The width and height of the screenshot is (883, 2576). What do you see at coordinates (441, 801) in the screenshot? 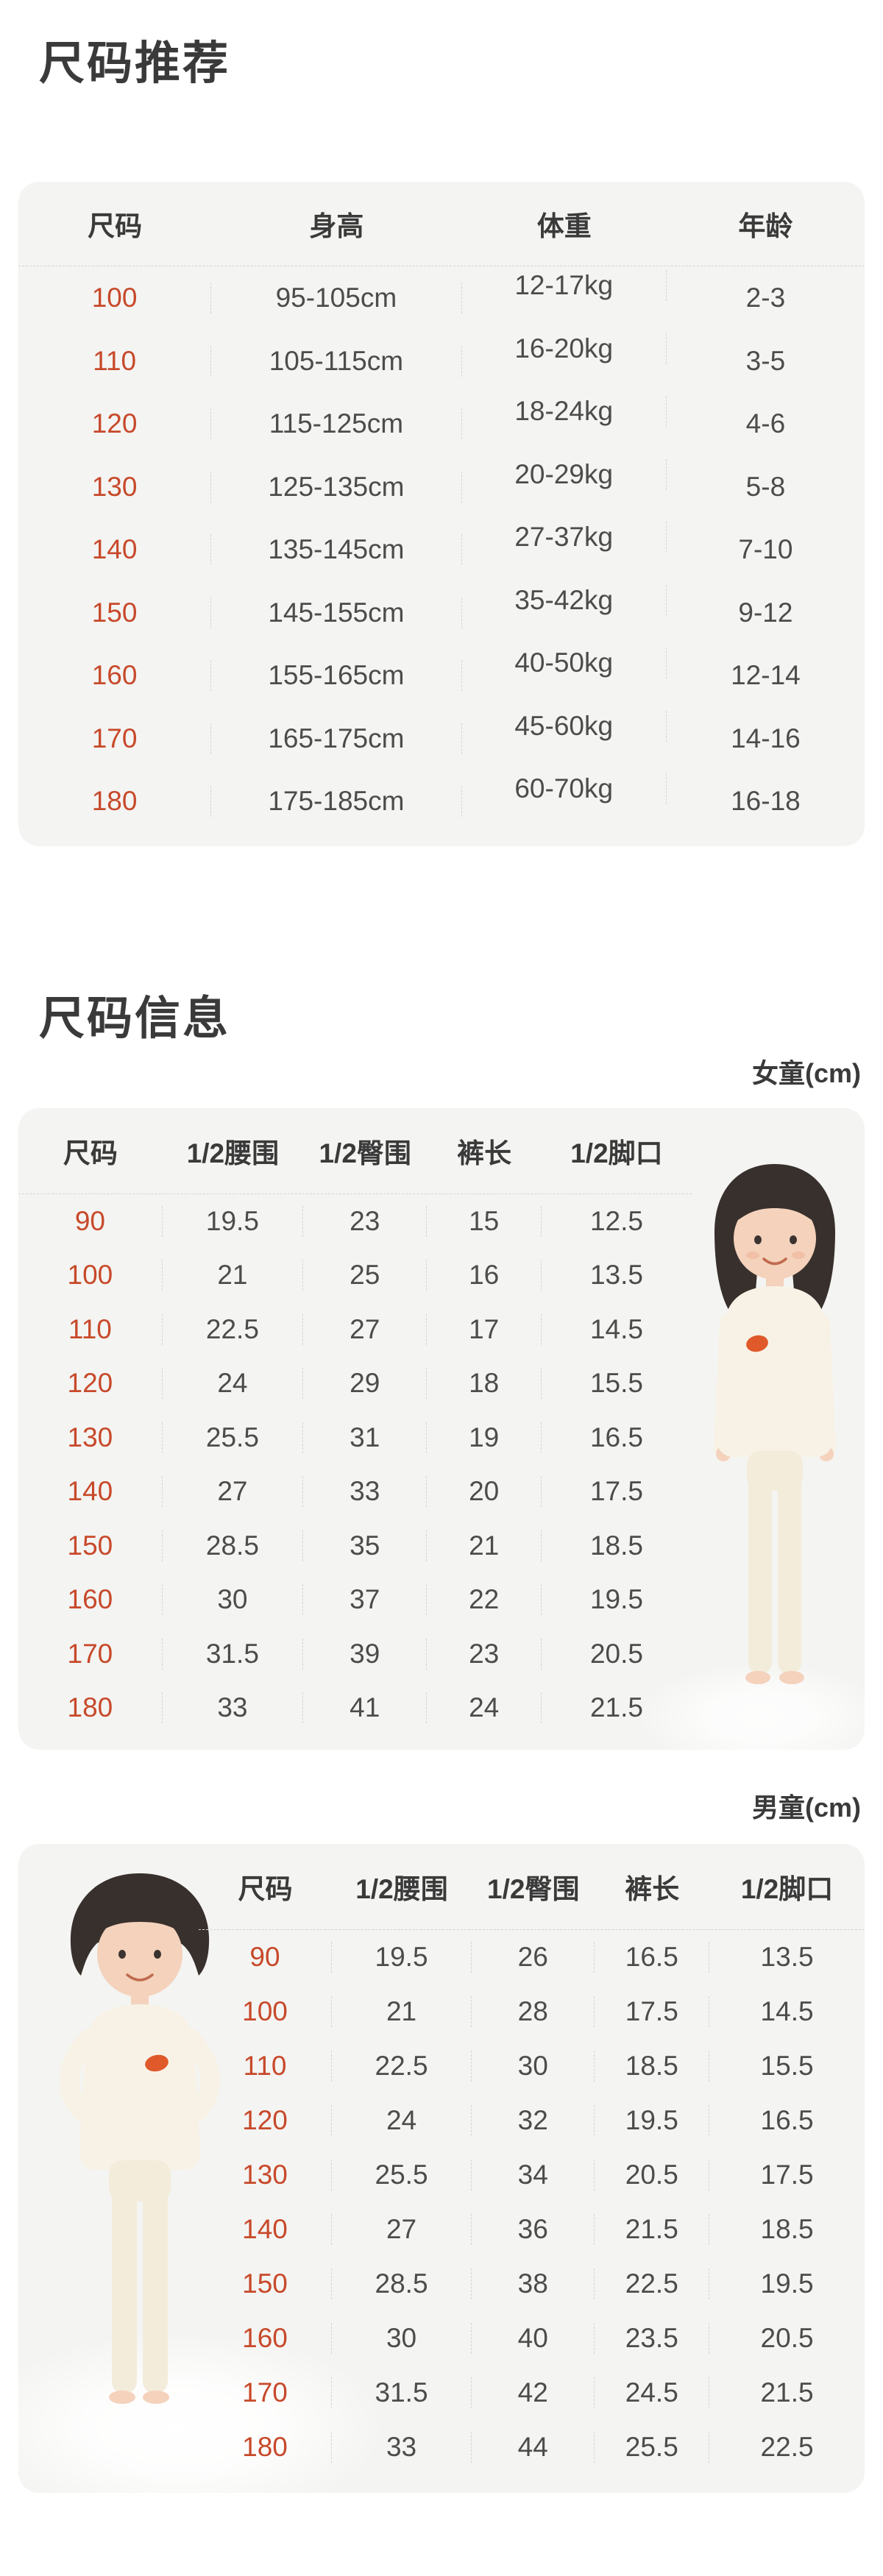
I see `table-row: 180 175-185cm 60-70kg 16-18` at bounding box center [441, 801].